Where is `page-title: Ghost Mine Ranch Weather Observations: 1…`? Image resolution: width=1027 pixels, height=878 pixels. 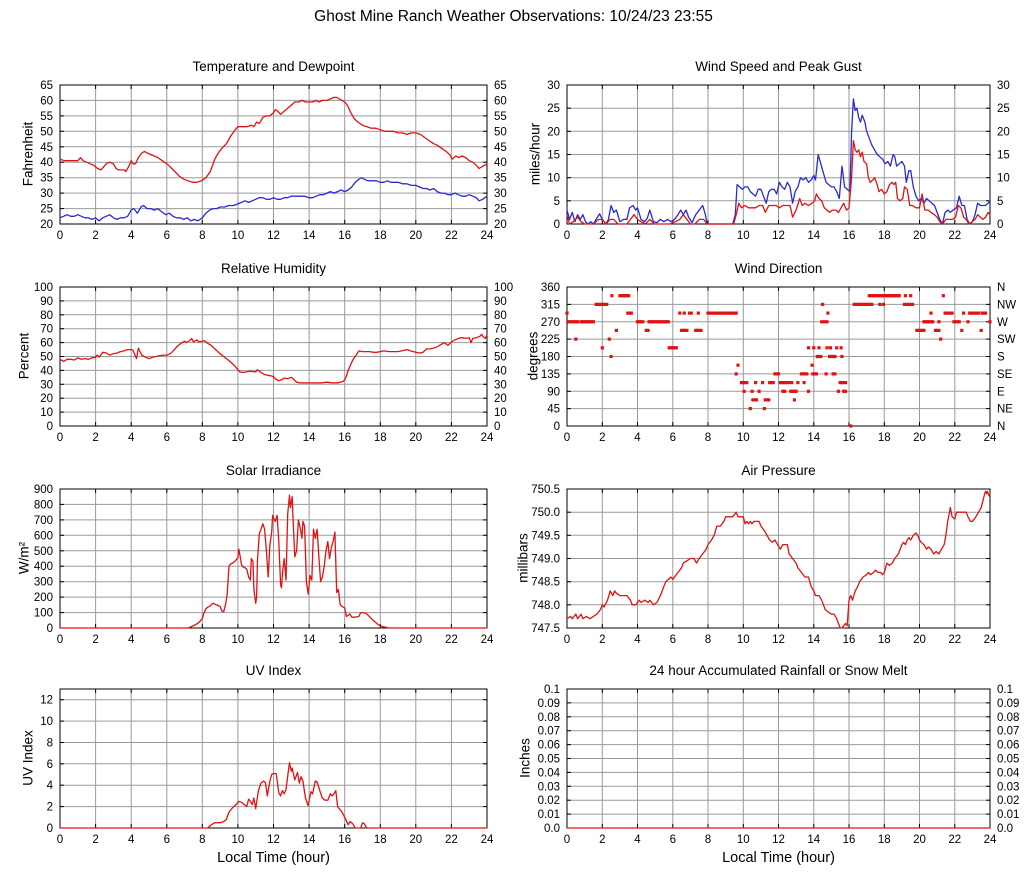 page-title: Ghost Mine Ranch Weather Observations: 1… is located at coordinates (513, 16).